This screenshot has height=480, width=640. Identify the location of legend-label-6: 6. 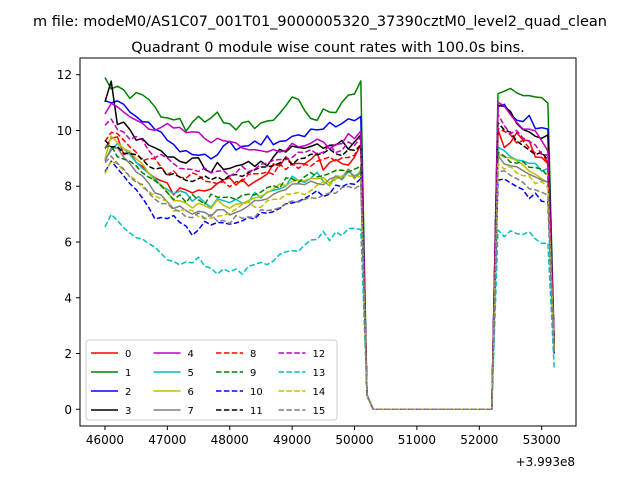
(191, 392).